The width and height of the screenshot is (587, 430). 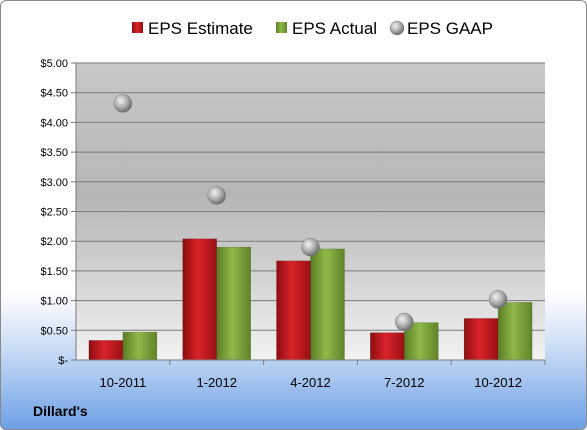 What do you see at coordinates (54, 302) in the screenshot?
I see `y-tick-label: $1.00` at bounding box center [54, 302].